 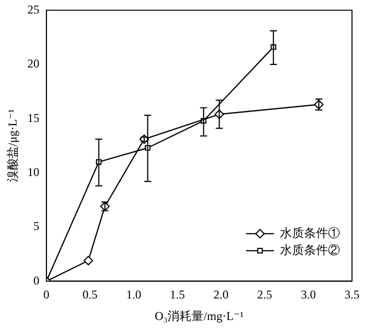 I want to click on x-tick-label: 2.5, so click(x=264, y=295).